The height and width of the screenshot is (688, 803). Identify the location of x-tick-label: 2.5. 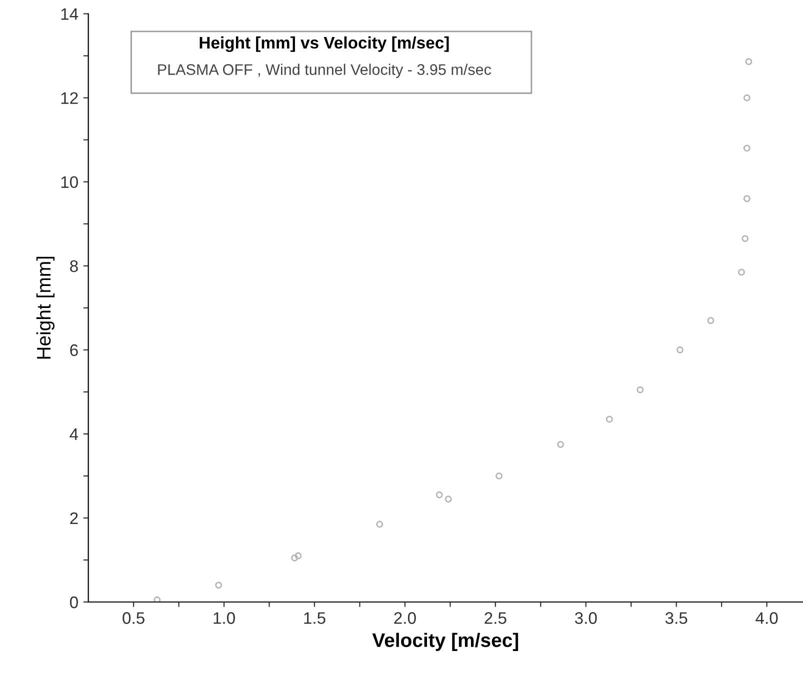
(495, 618).